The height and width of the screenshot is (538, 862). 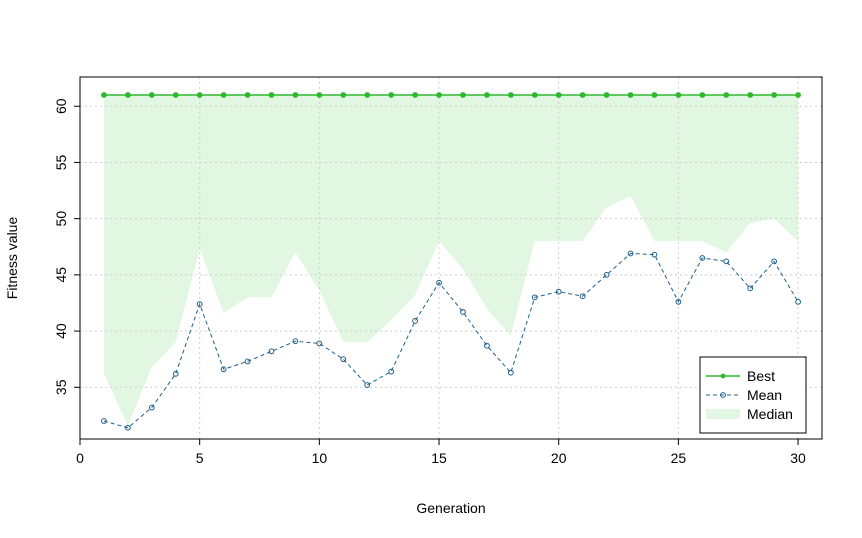 I want to click on x-tick-label: 30, so click(x=798, y=458).